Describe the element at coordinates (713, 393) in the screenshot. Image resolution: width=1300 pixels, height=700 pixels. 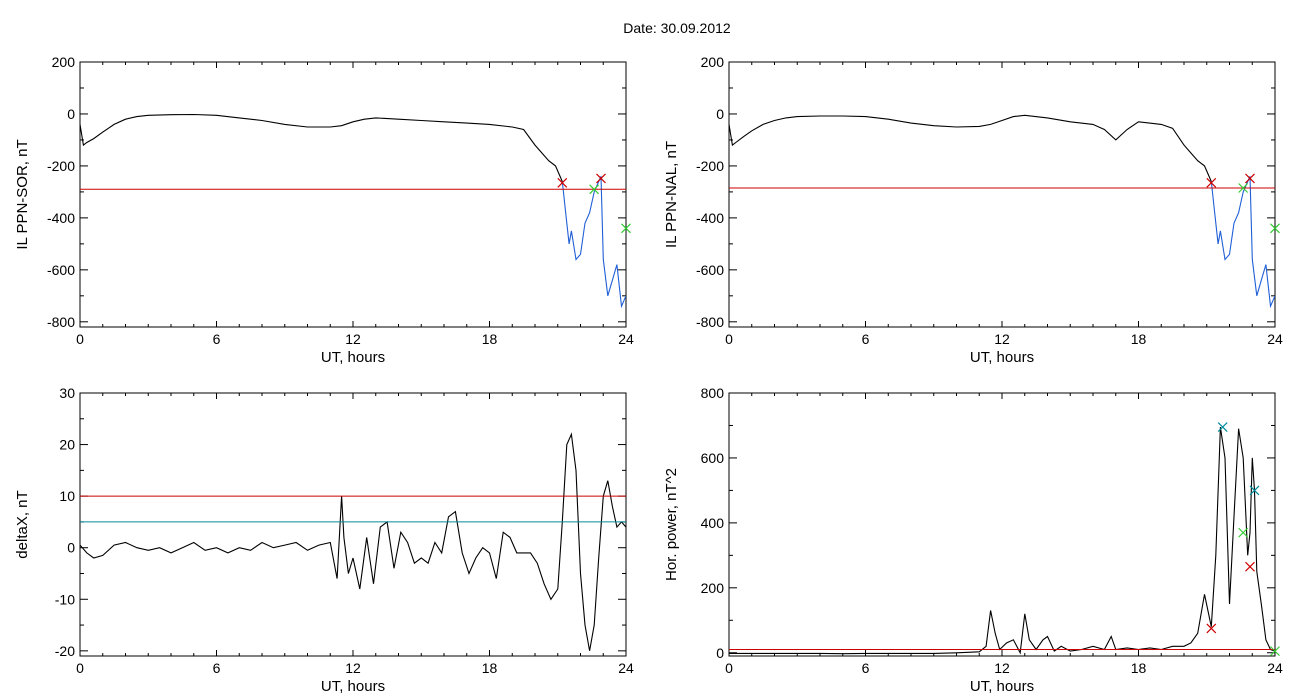
I see `y-tick-label: 800` at that location.